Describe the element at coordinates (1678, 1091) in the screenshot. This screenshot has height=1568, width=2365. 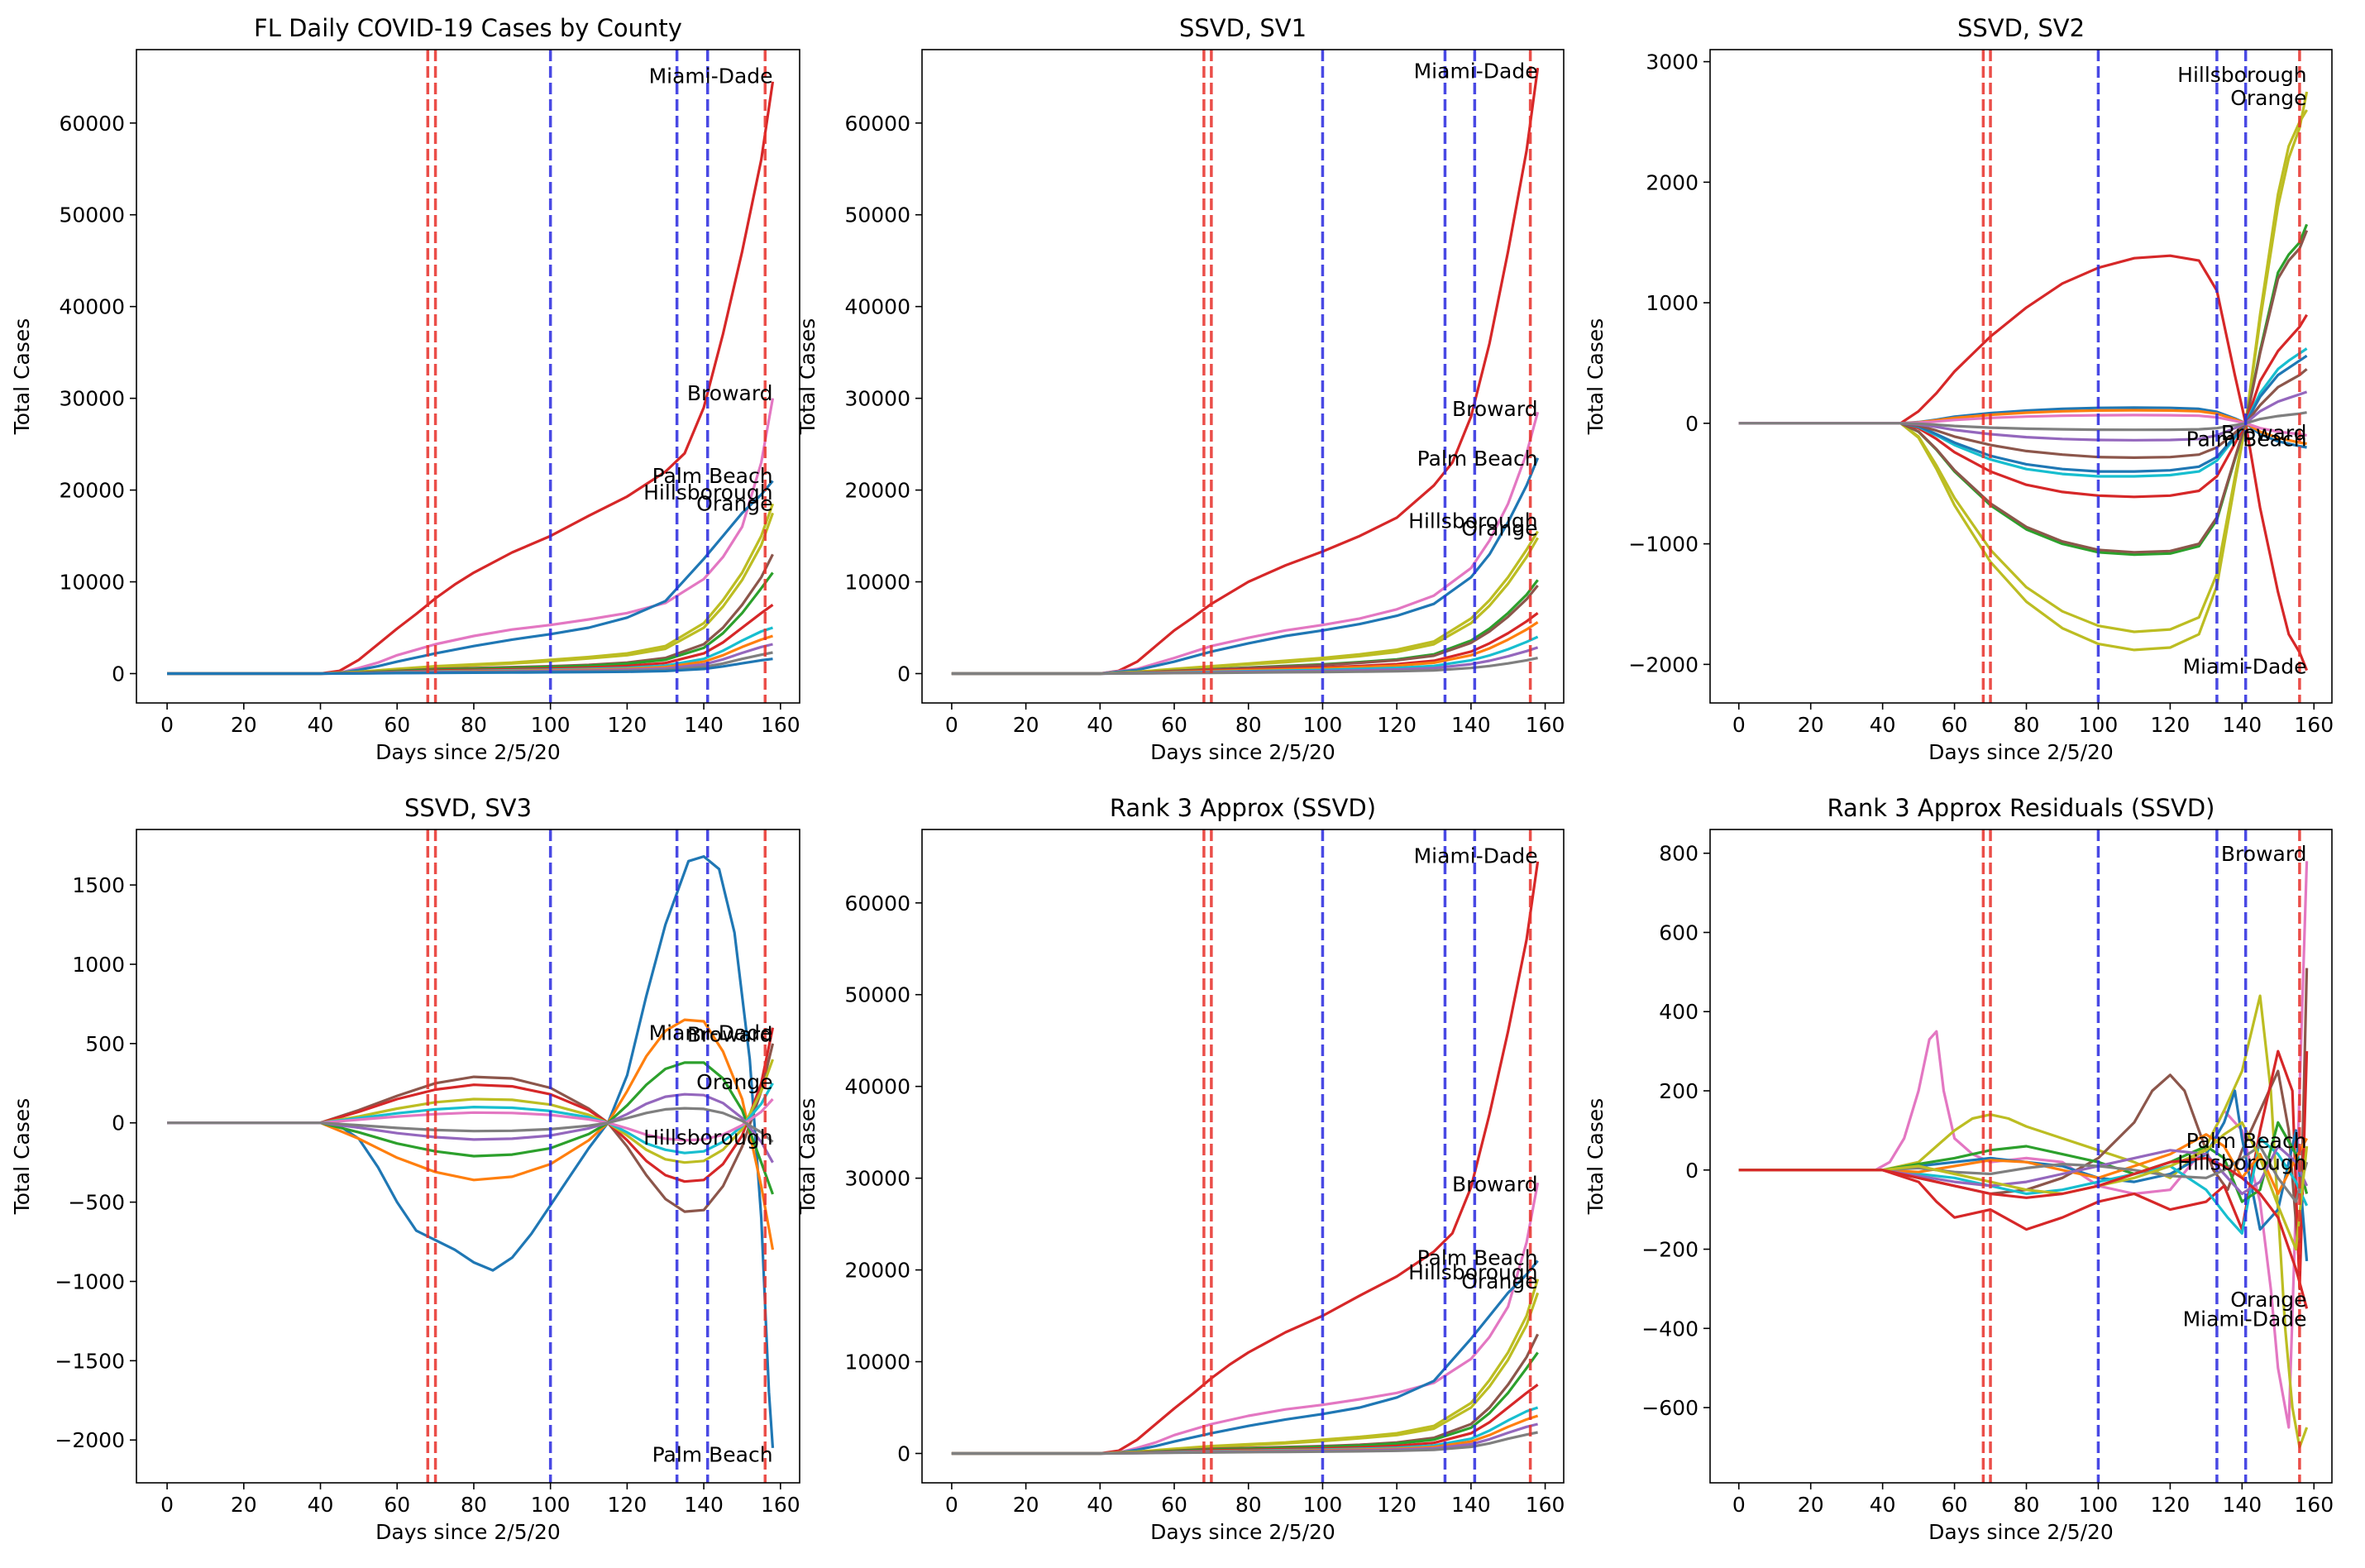
I see `y-tick-label: 200` at that location.